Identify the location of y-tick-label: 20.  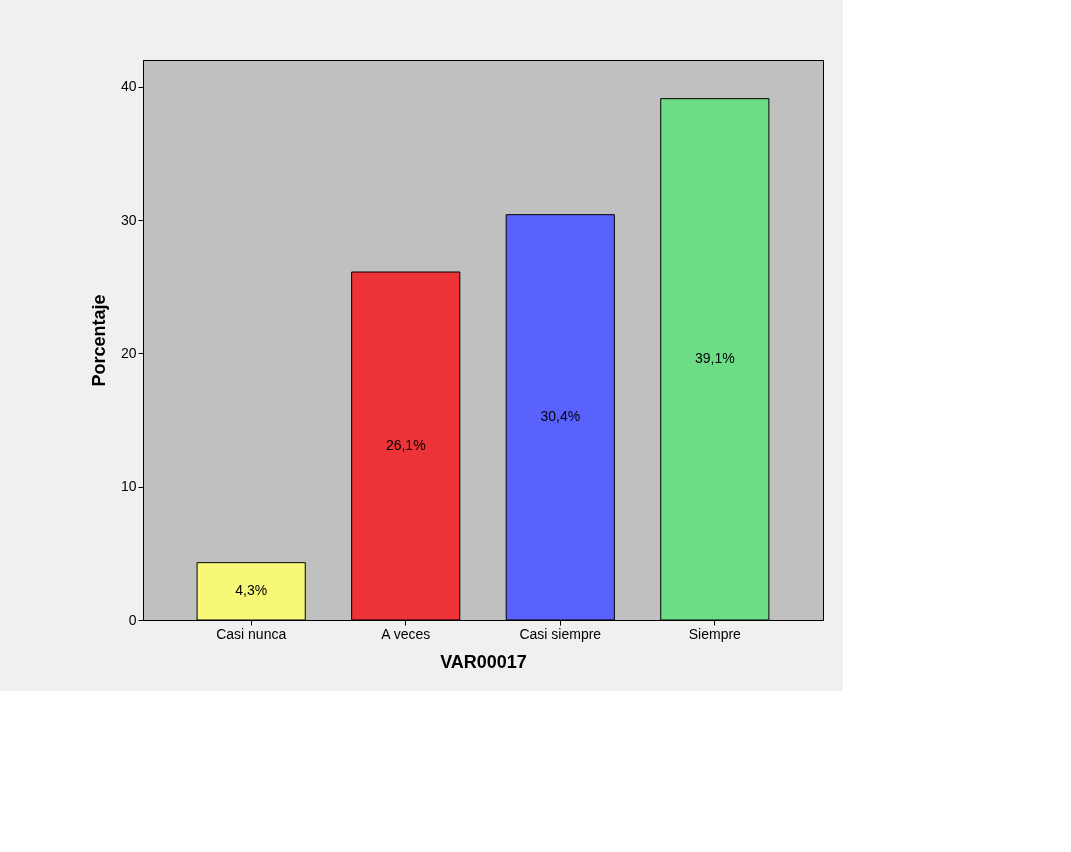
(128, 352).